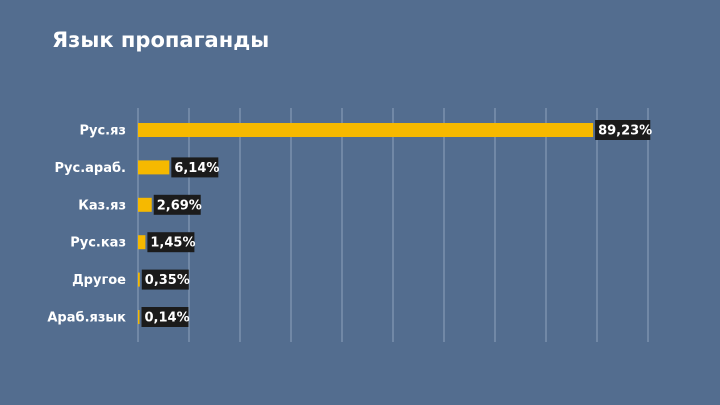  What do you see at coordinates (179, 205) in the screenshot?
I see `data-label: 2,69%` at bounding box center [179, 205].